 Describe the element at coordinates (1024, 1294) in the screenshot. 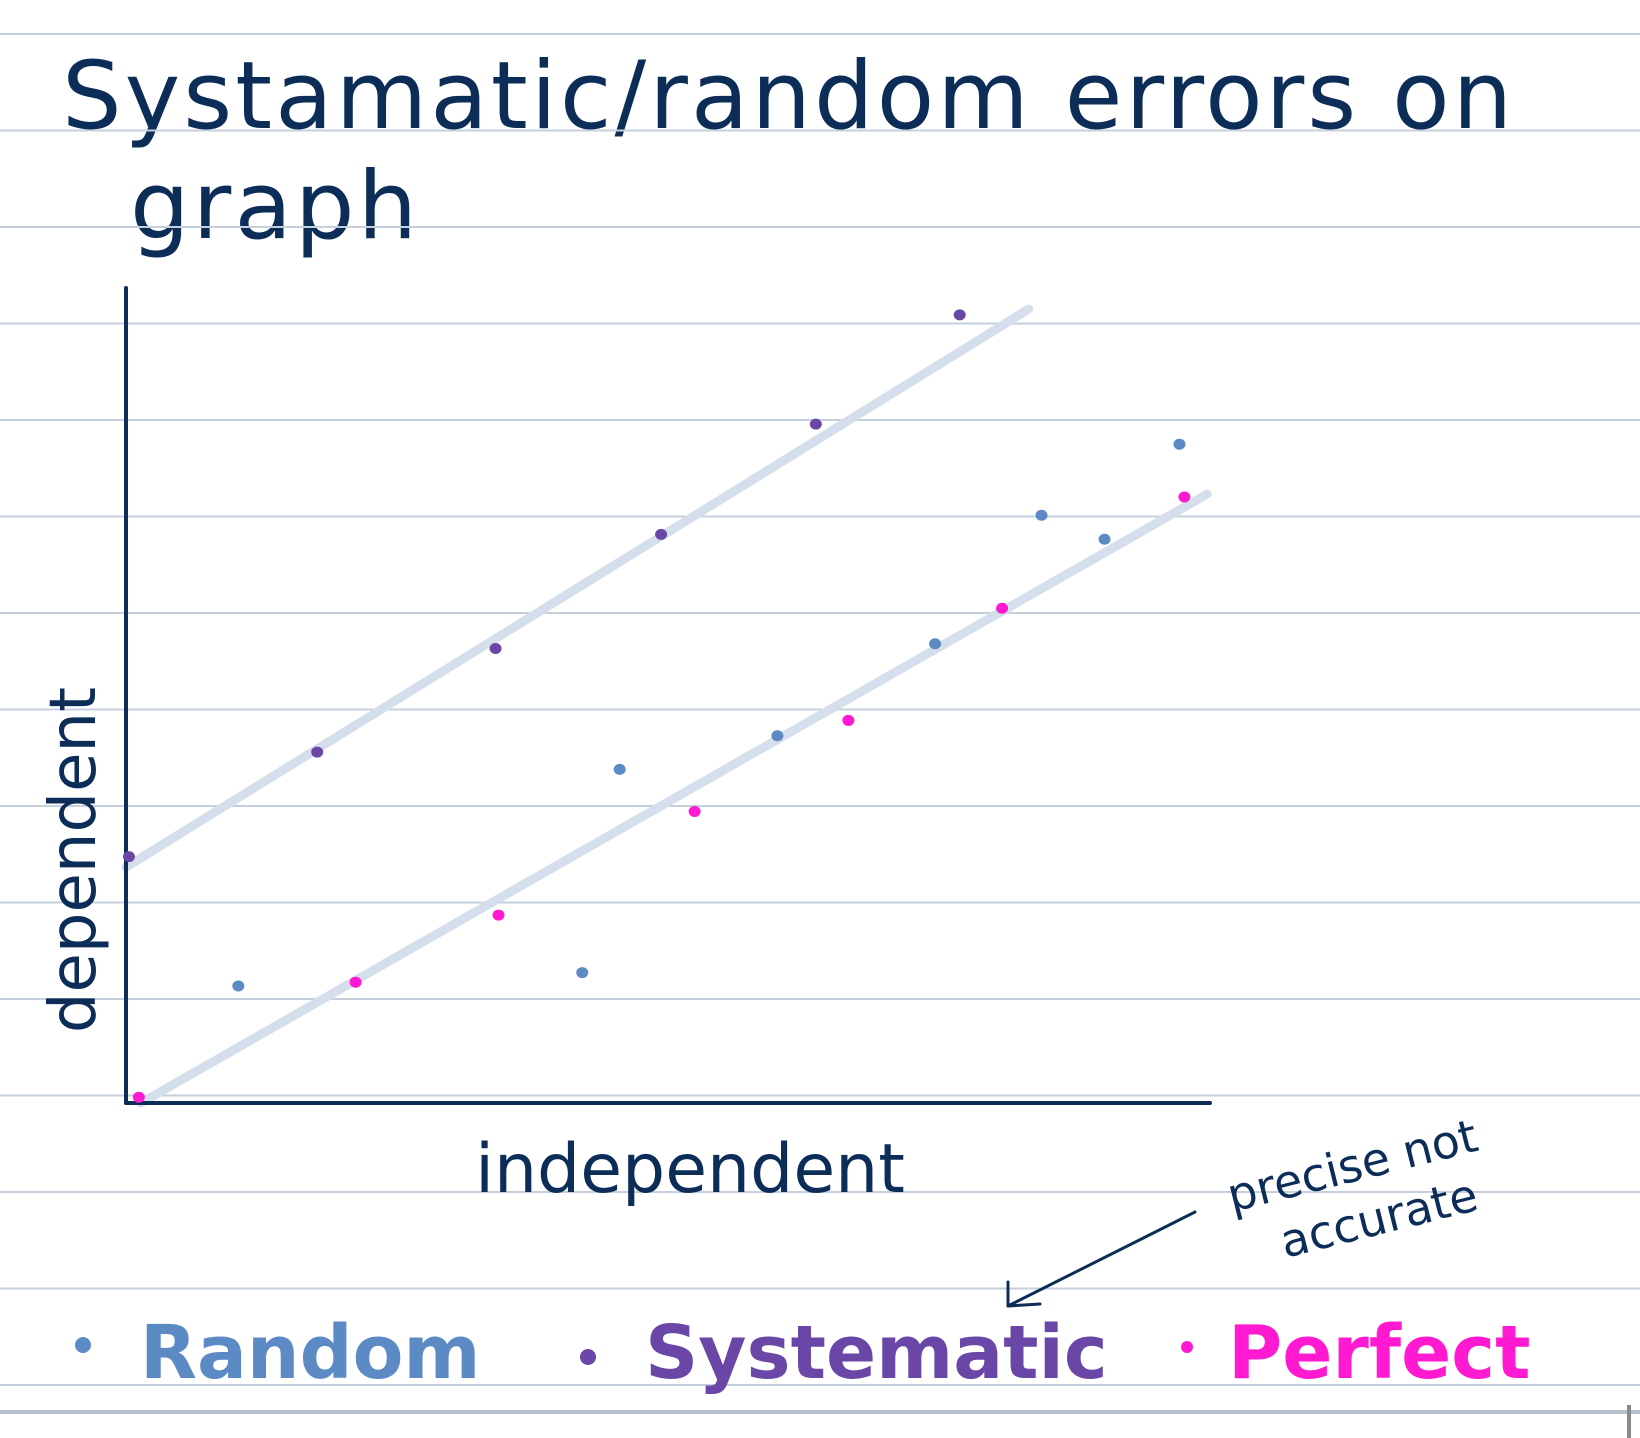

I see `annotation-arrow-head` at that location.